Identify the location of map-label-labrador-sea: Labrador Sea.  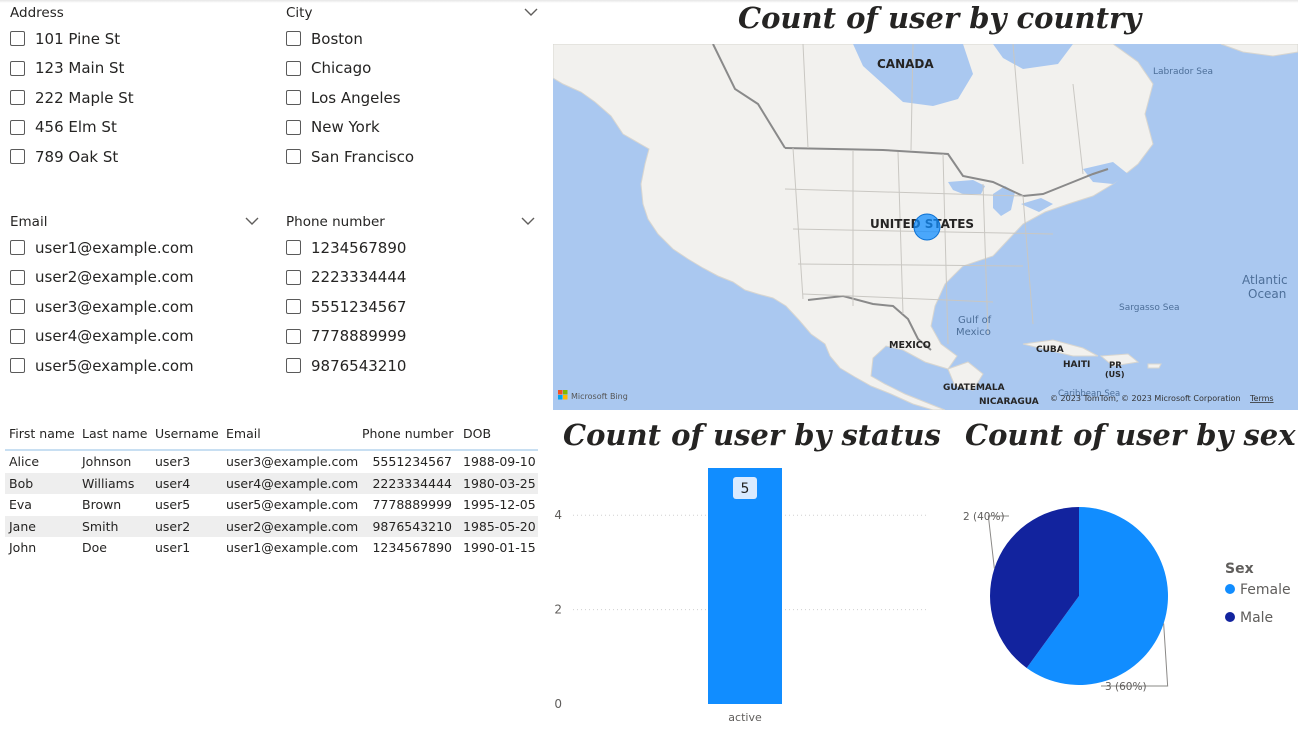
(1183, 72).